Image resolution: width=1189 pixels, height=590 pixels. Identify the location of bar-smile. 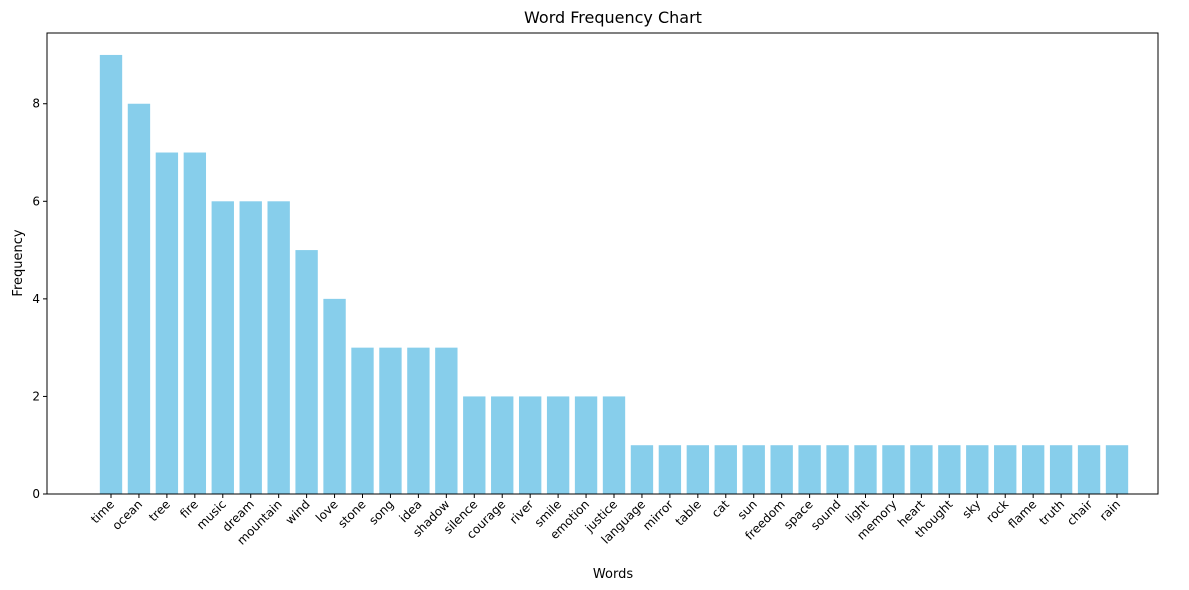
(558, 445).